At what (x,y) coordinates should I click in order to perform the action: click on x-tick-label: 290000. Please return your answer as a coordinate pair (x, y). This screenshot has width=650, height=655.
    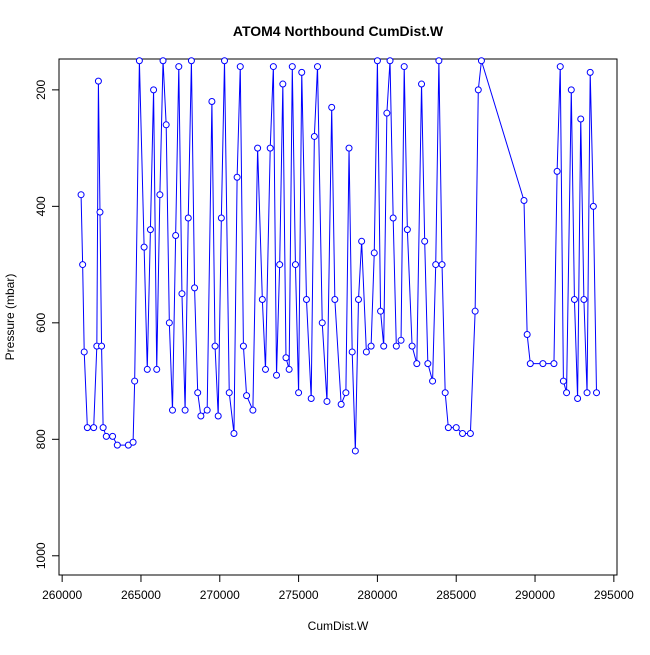
    Looking at the image, I should click on (535, 595).